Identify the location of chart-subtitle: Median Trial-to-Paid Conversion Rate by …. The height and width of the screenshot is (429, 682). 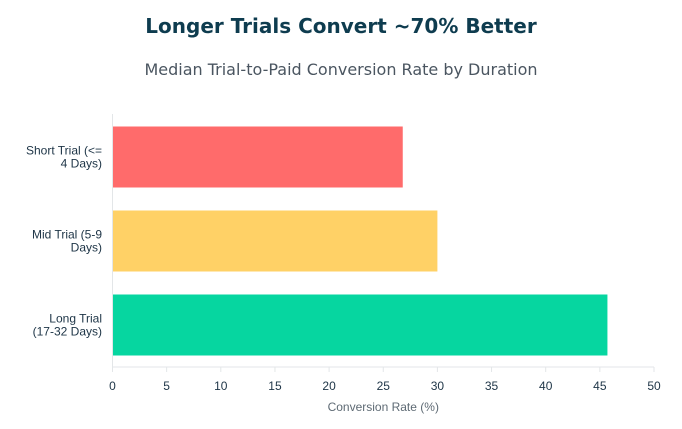
(341, 69).